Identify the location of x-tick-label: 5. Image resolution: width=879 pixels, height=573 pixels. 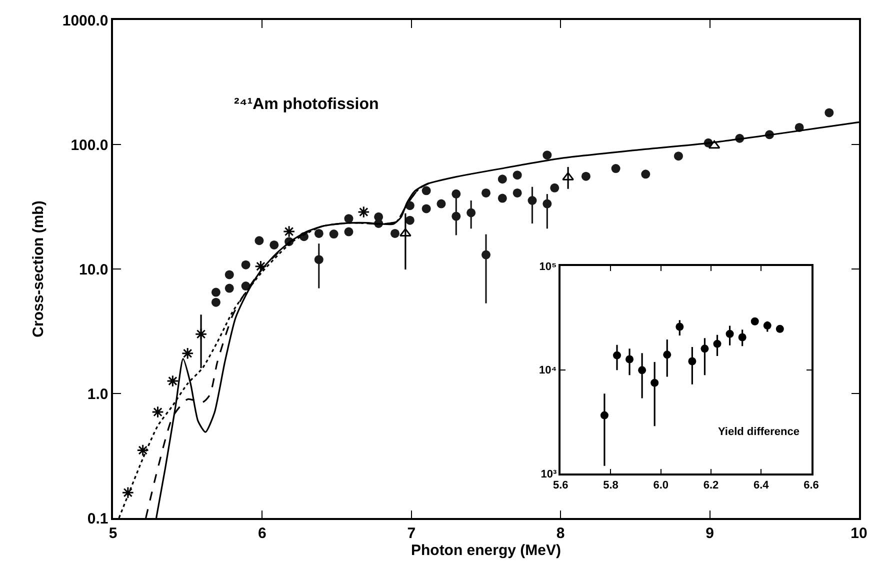
(113, 533).